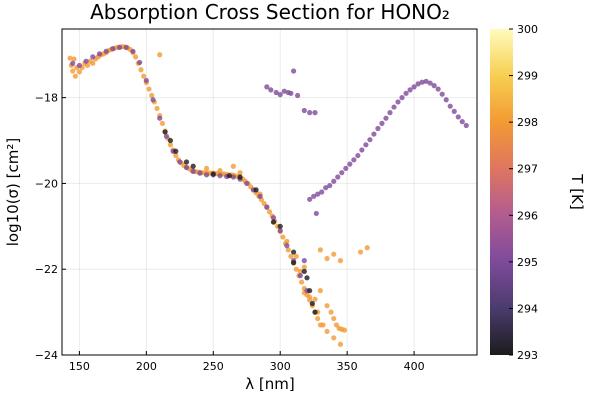 The height and width of the screenshot is (400, 600). What do you see at coordinates (527, 308) in the screenshot?
I see `colorbar-tick-label: 294` at bounding box center [527, 308].